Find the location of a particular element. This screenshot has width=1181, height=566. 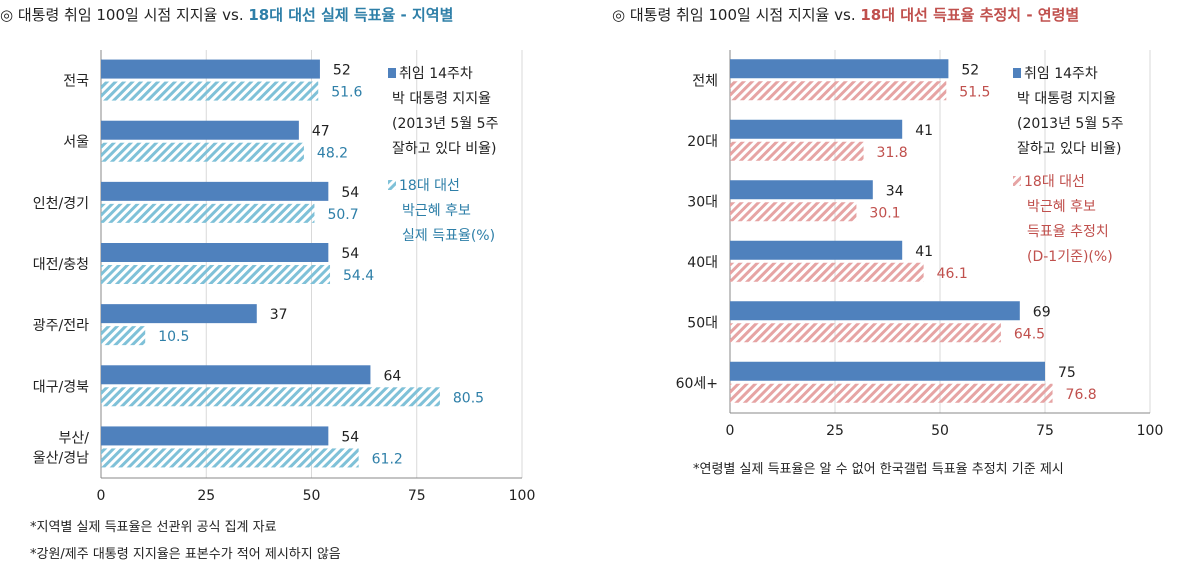

left-category-label: 광주/전라 is located at coordinates (61, 326).